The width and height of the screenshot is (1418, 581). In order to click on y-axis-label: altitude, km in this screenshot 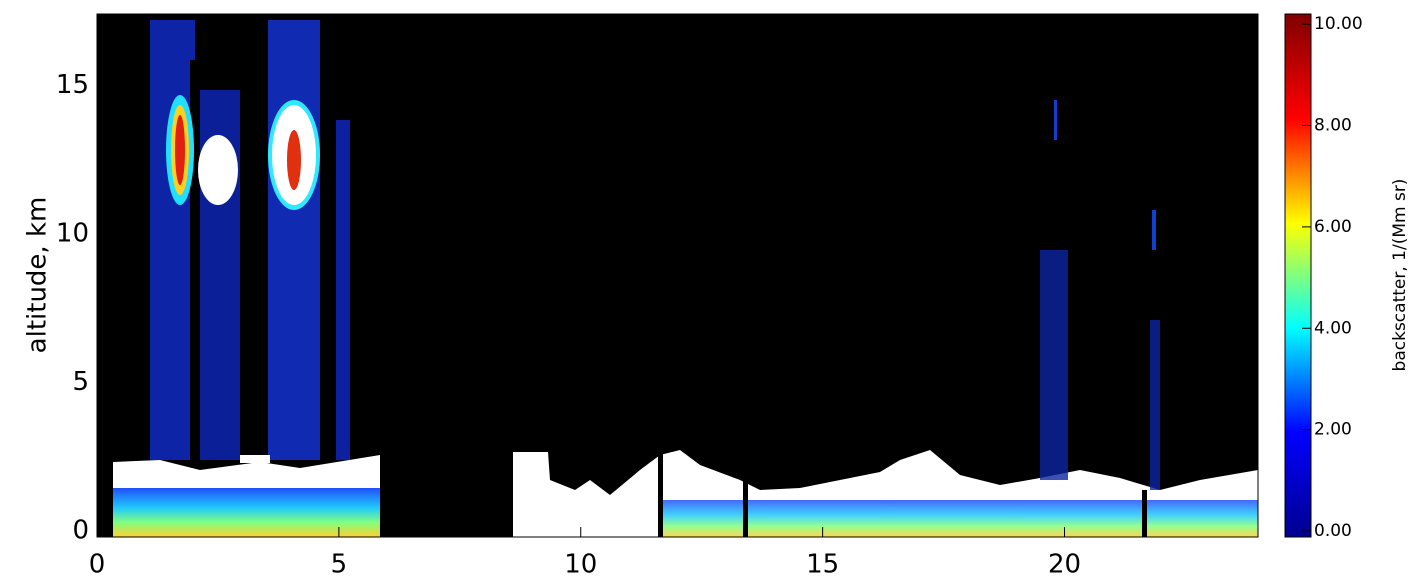, I will do `click(38, 275)`.